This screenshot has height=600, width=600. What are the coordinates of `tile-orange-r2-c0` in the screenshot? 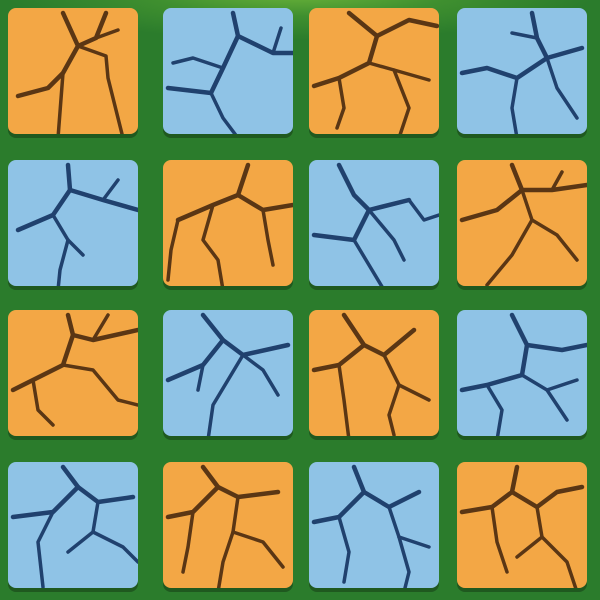 It's located at (73, 375).